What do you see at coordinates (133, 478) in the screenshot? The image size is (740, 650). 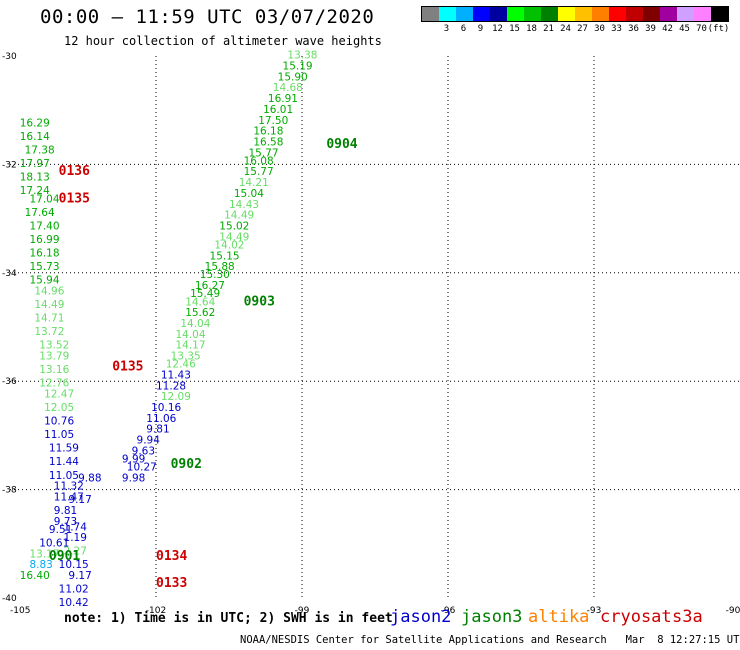 I see `wave-height-label: 9.98` at bounding box center [133, 478].